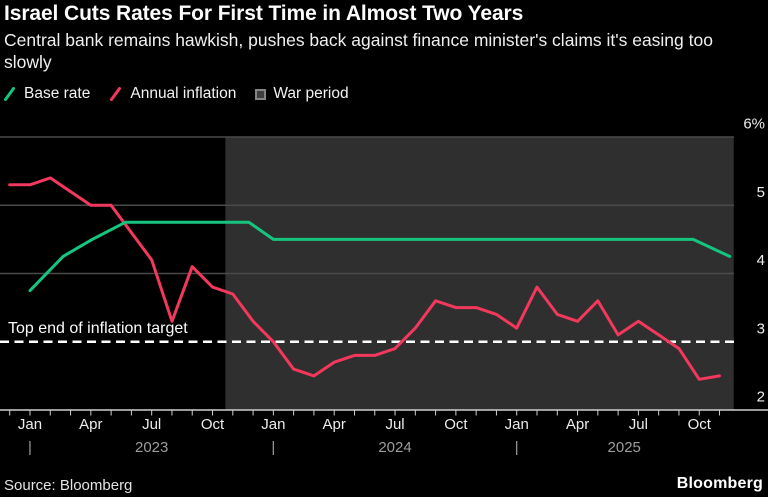 The width and height of the screenshot is (768, 497). I want to click on base-rate-line-icon, so click(9, 94).